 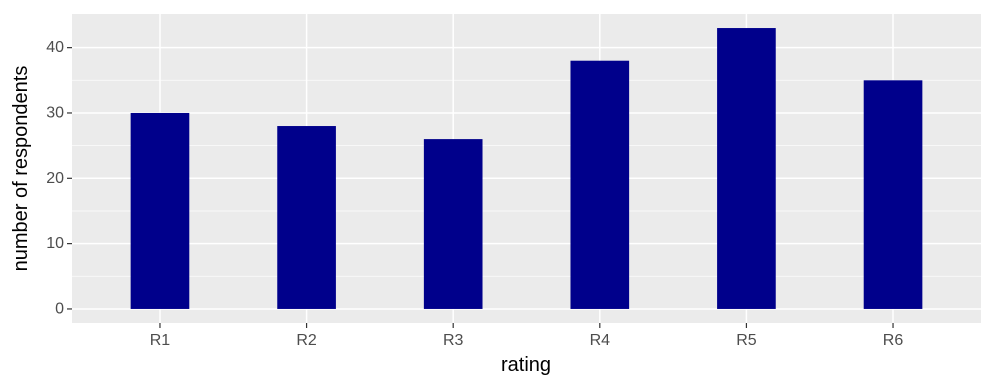 What do you see at coordinates (893, 194) in the screenshot?
I see `bar-r6` at bounding box center [893, 194].